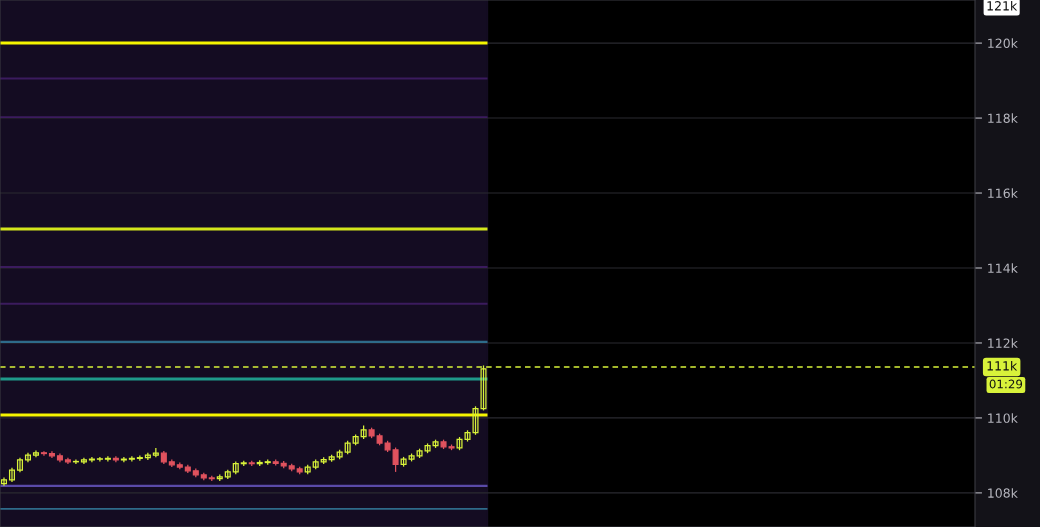 The height and width of the screenshot is (527, 1040). I want to click on ref-line-label: 111k, so click(1002, 365).